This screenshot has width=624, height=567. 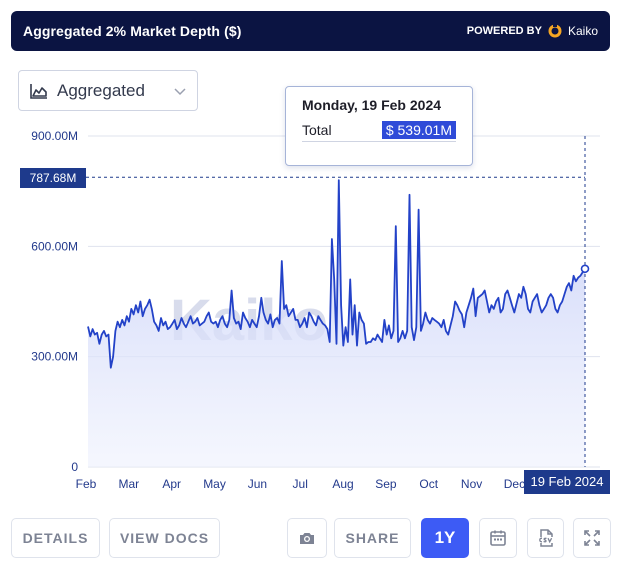 What do you see at coordinates (585, 269) in the screenshot?
I see `hover-point` at bounding box center [585, 269].